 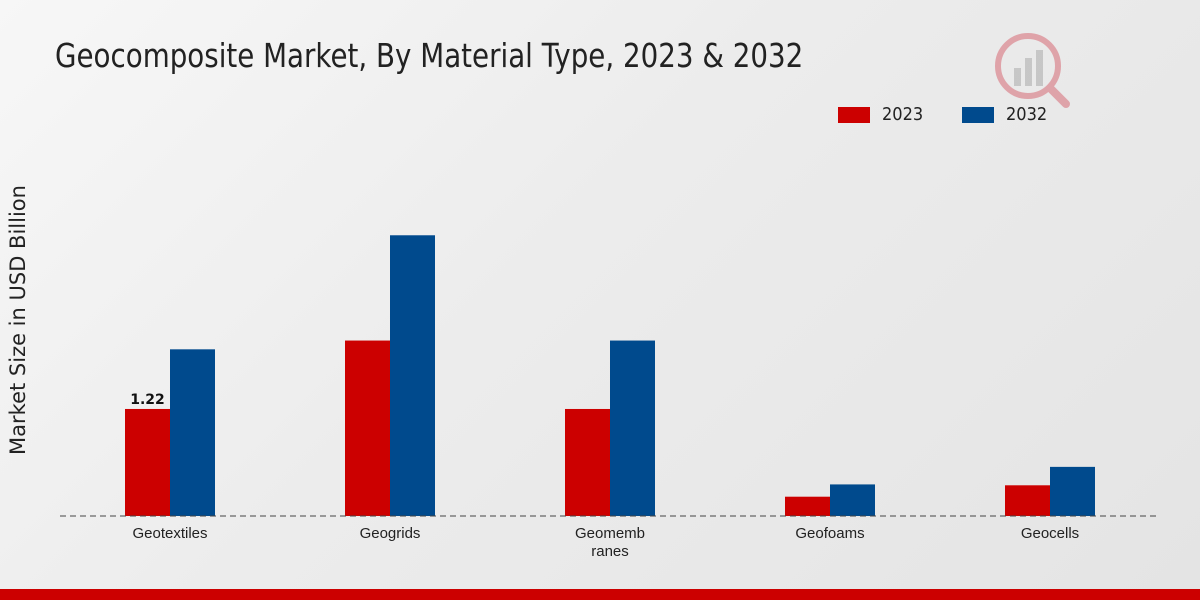 What do you see at coordinates (610, 542) in the screenshot?
I see `x-tick-label-2: Geomemb ranes` at bounding box center [610, 542].